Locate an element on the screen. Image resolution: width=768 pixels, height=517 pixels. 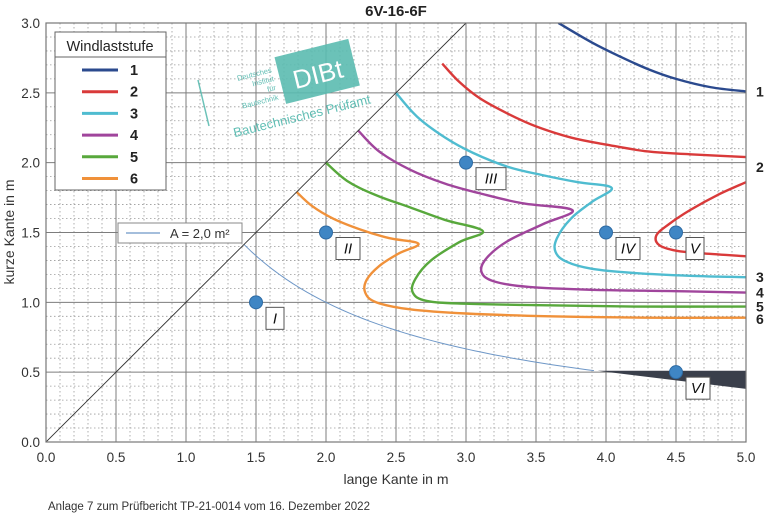
curve-end-label: 6 is located at coordinates (760, 319).